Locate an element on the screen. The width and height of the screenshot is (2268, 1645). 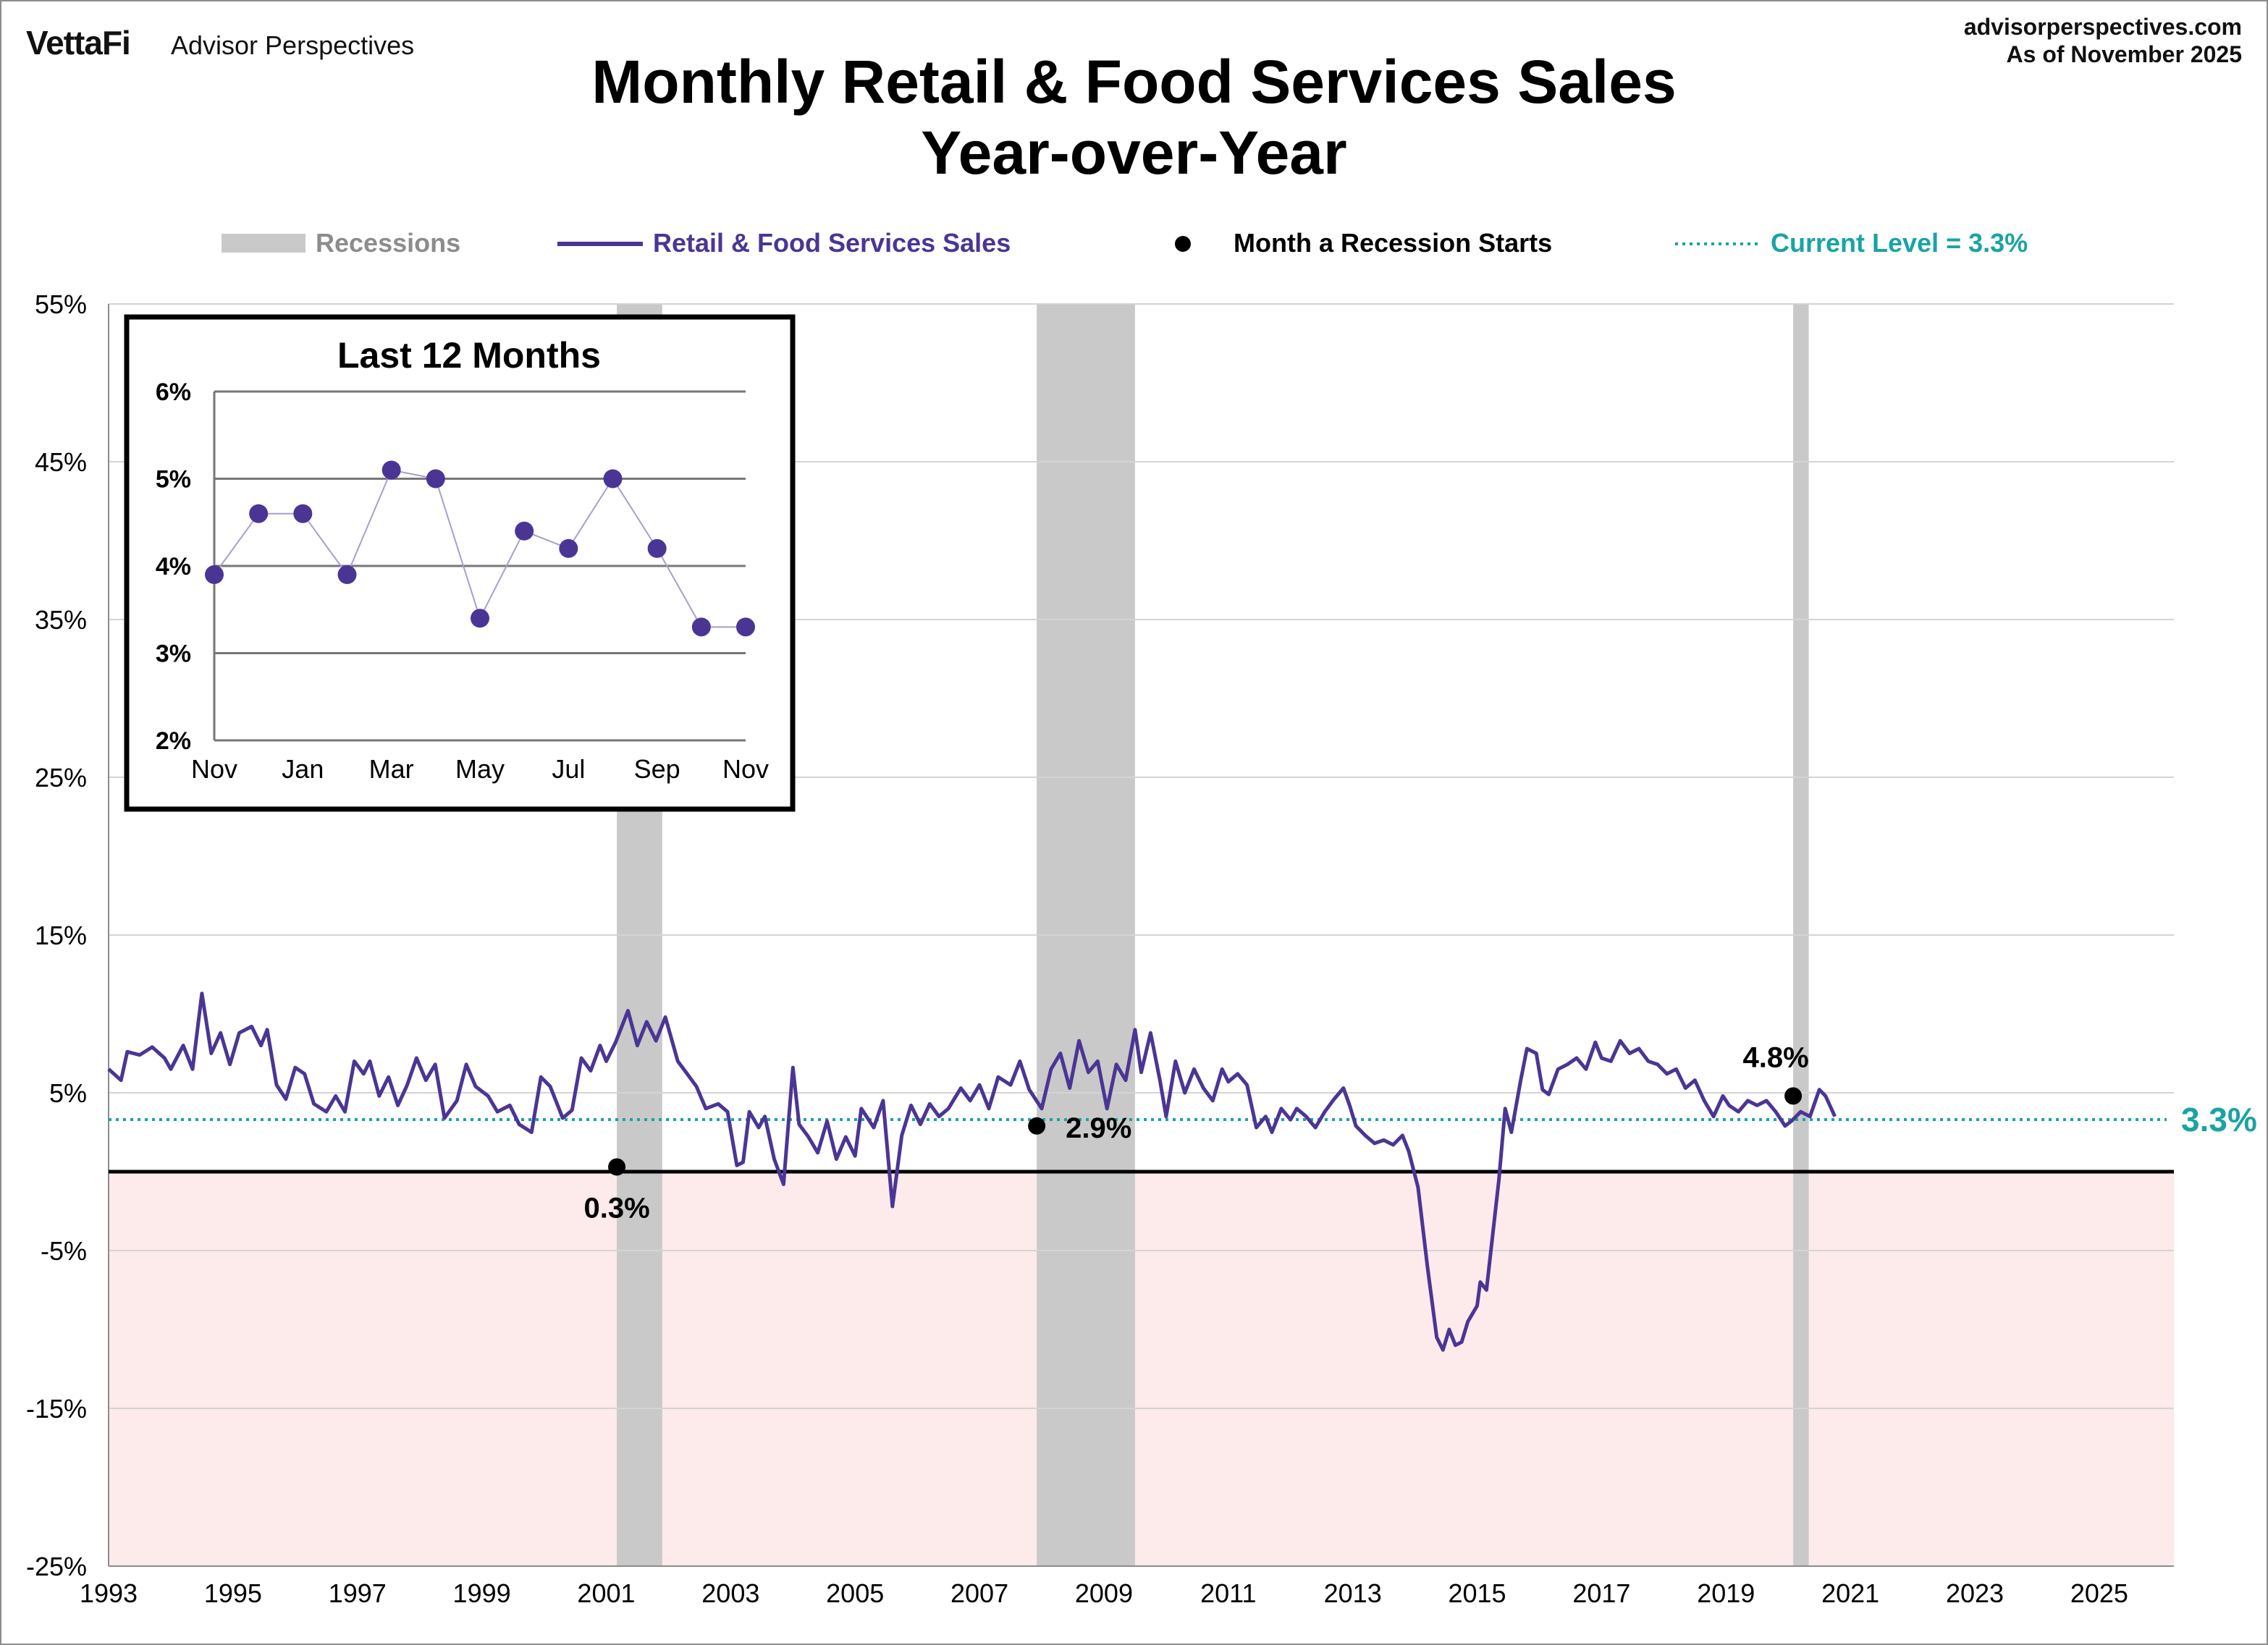
y-tick-label: -5% is located at coordinates (64, 1251).